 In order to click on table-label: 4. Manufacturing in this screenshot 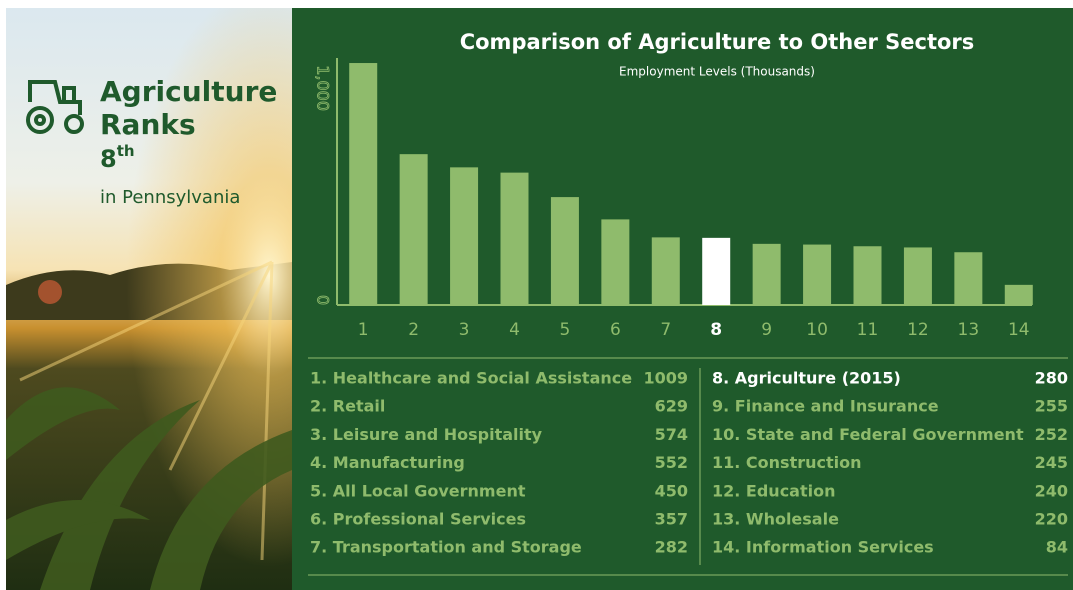, I will do `click(387, 462)`.